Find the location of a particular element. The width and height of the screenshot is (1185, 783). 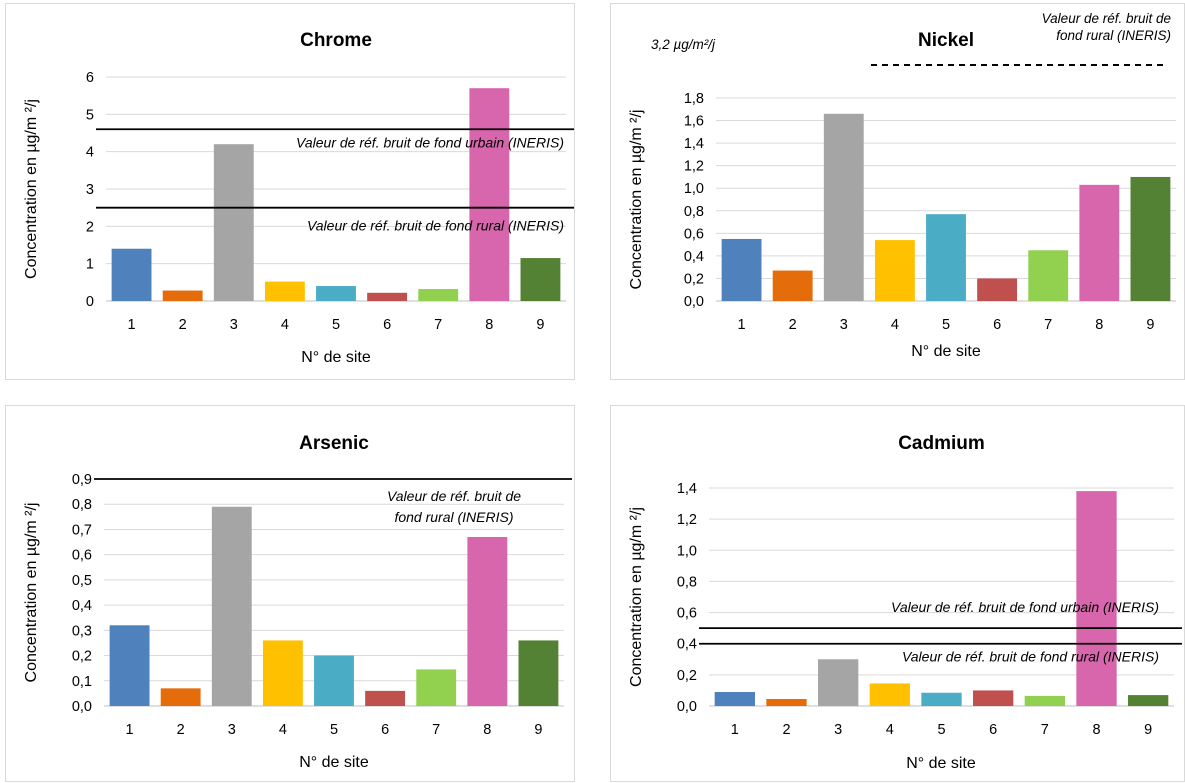

y-tick-label: 1,2 is located at coordinates (694, 167).